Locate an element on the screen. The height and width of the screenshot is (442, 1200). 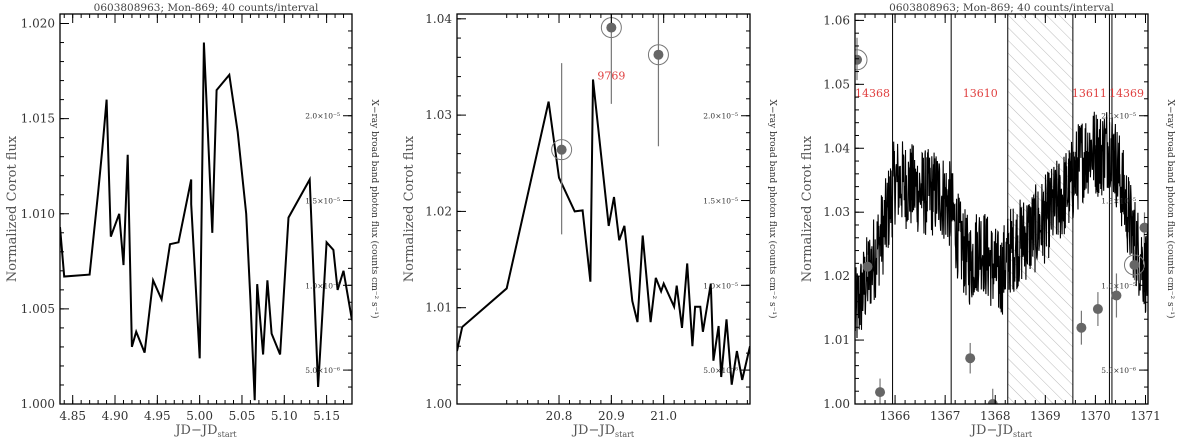
x-tick-label: 20.9 is located at coordinates (611, 416).